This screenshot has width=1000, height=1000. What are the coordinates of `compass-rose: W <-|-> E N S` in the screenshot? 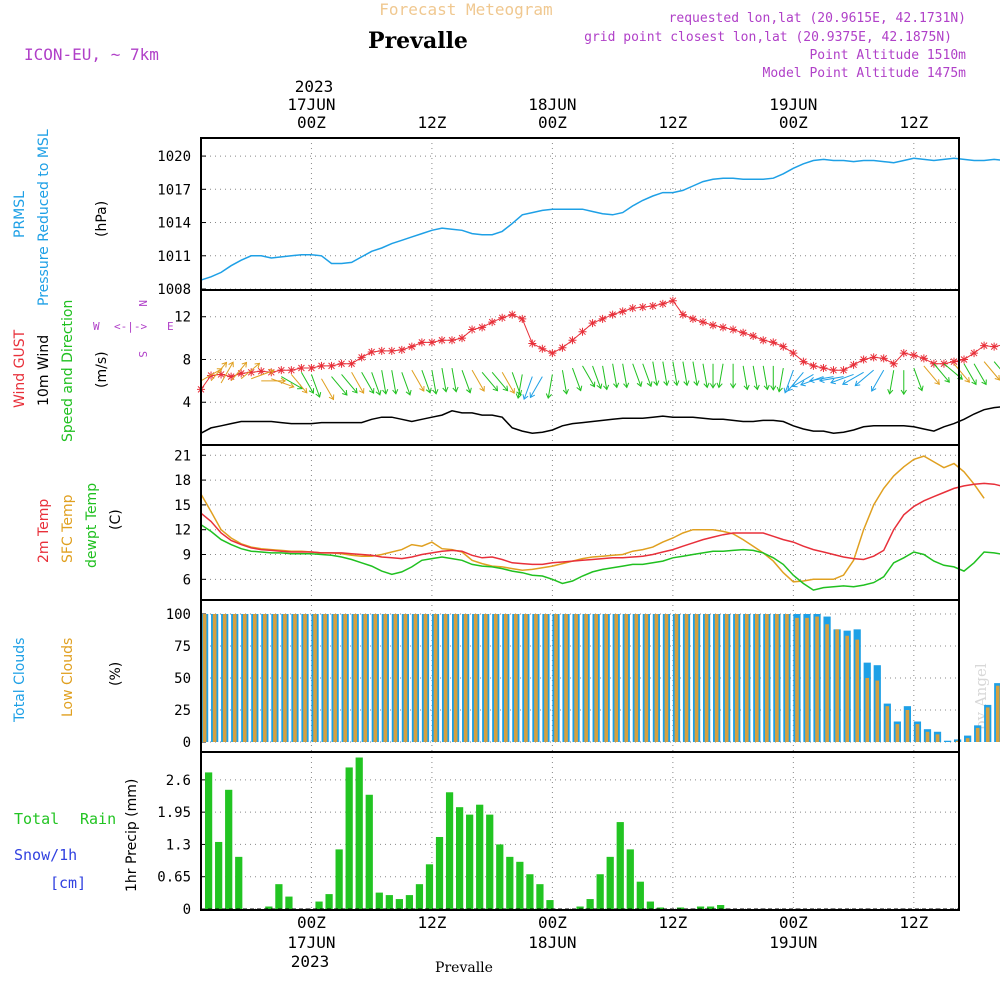 It's located at (133, 329).